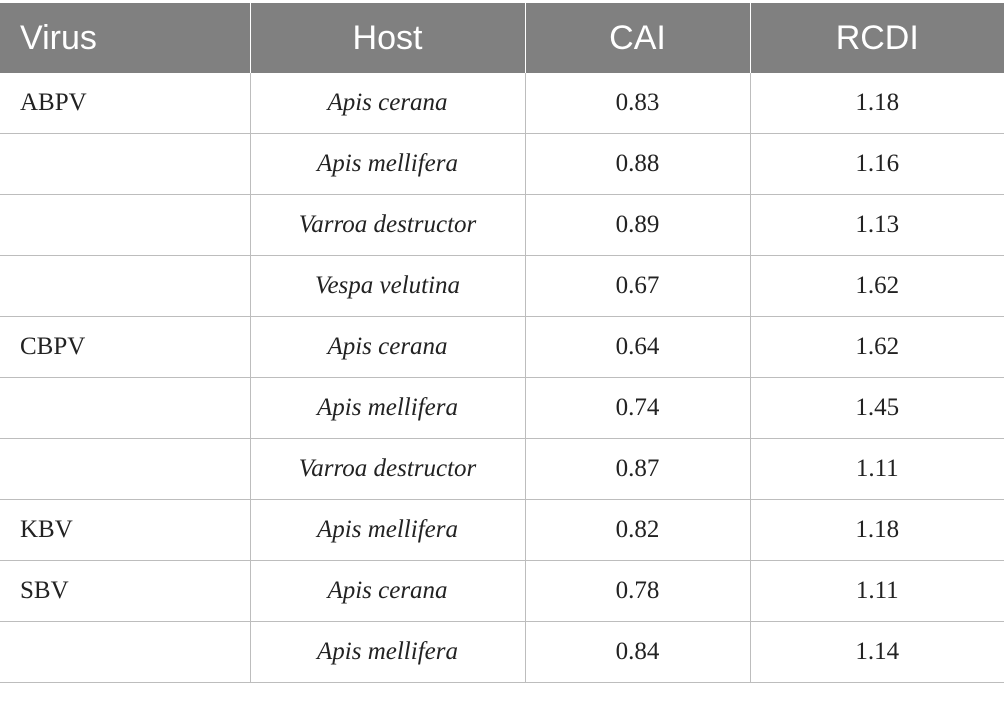 This screenshot has width=1005, height=705. What do you see at coordinates (637, 652) in the screenshot?
I see `cai-cell: 0.84` at bounding box center [637, 652].